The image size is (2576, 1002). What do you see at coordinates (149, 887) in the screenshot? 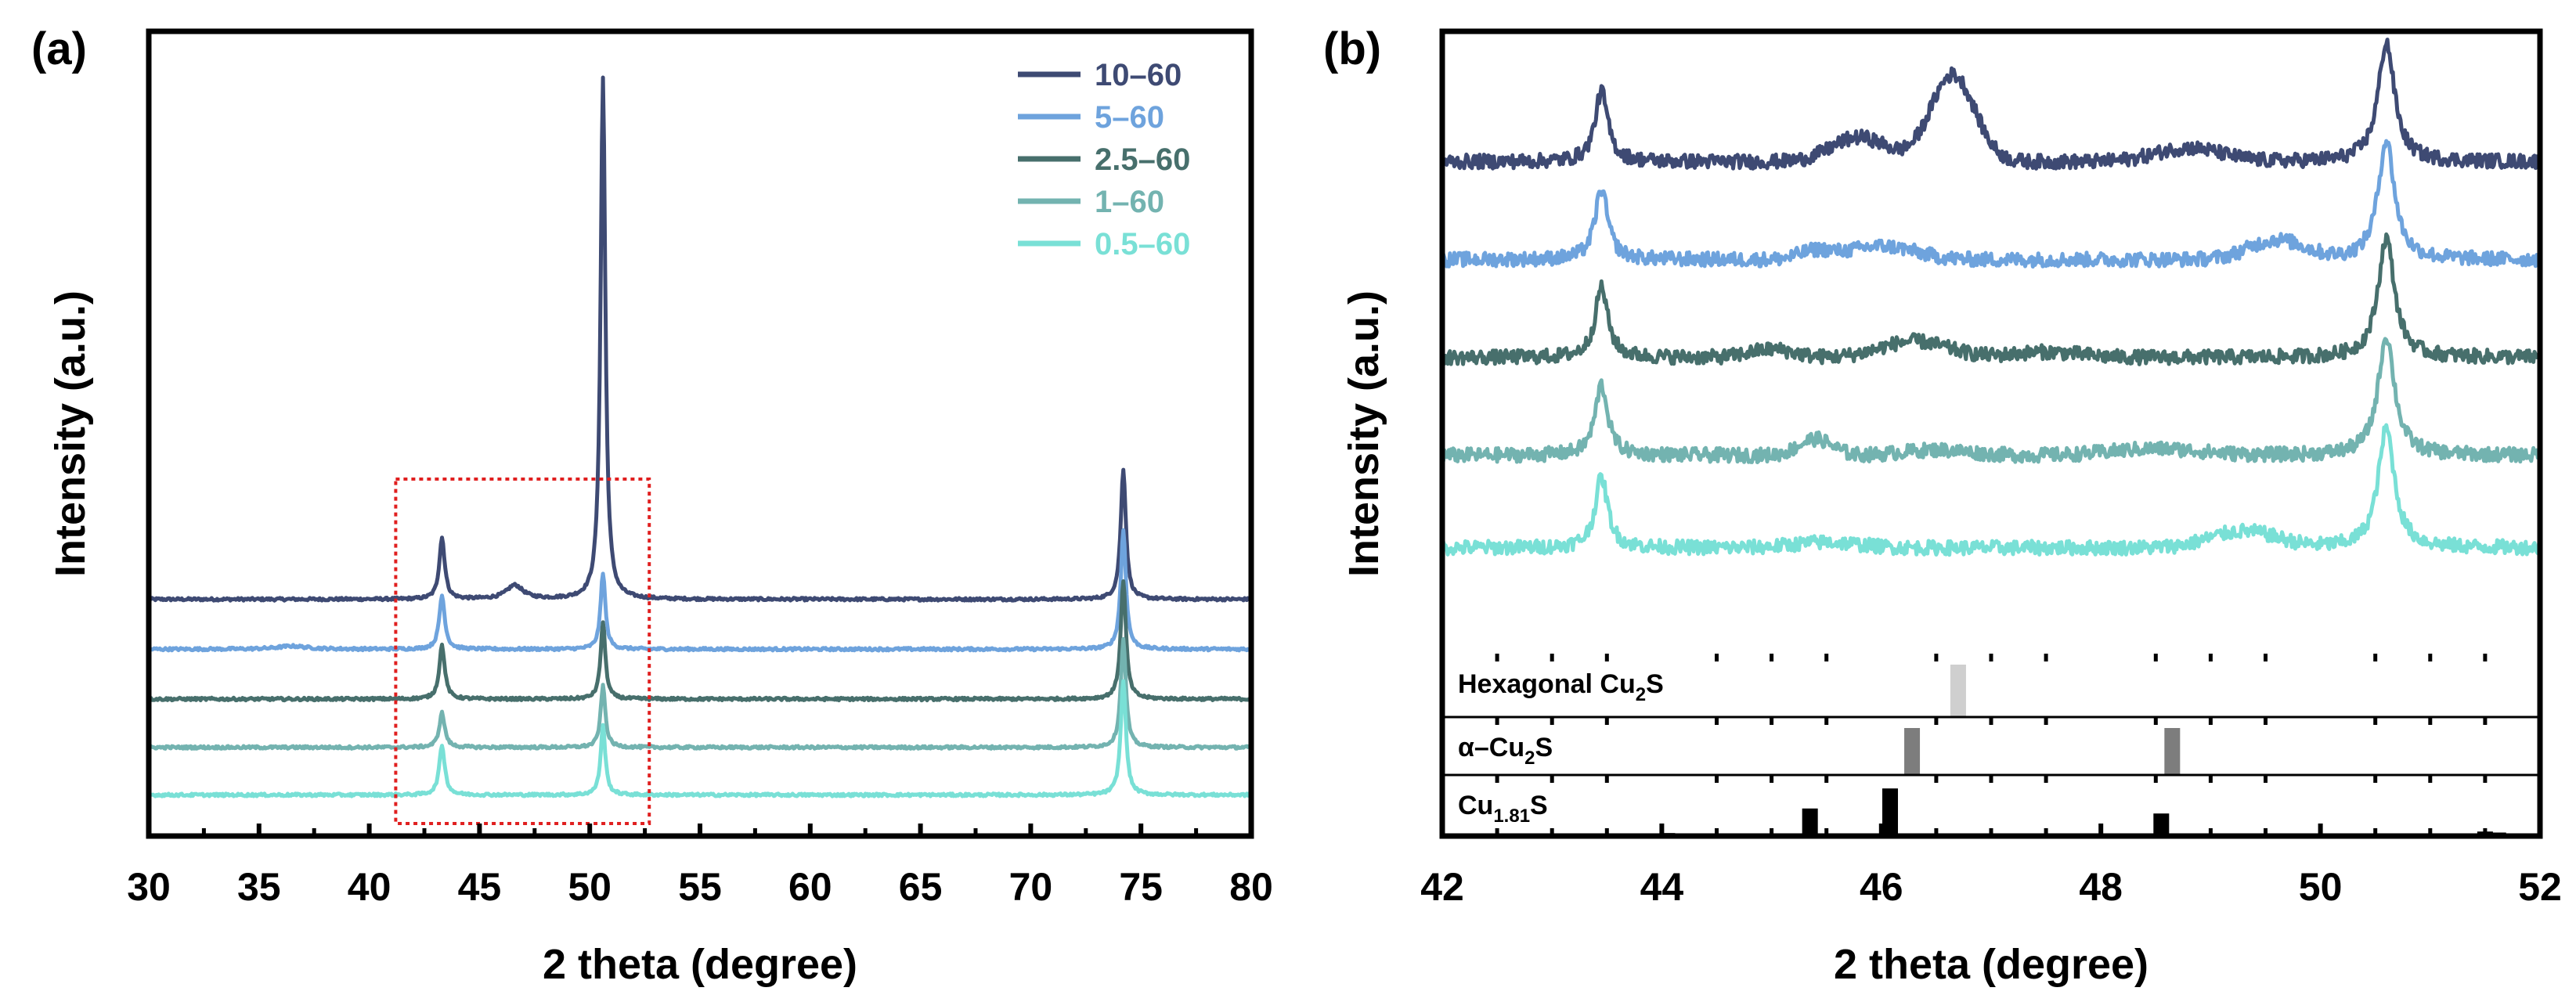
I see `tick-label-a-30: 30` at bounding box center [149, 887].